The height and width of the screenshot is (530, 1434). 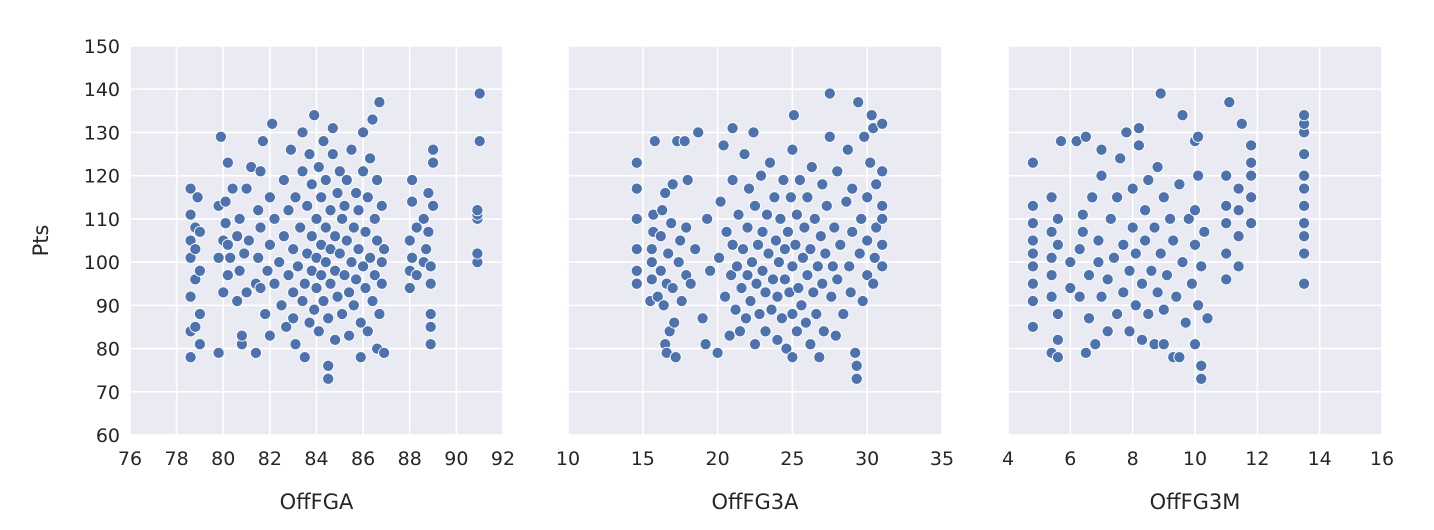 I want to click on x-axis-label: OffFGA, so click(x=317, y=502).